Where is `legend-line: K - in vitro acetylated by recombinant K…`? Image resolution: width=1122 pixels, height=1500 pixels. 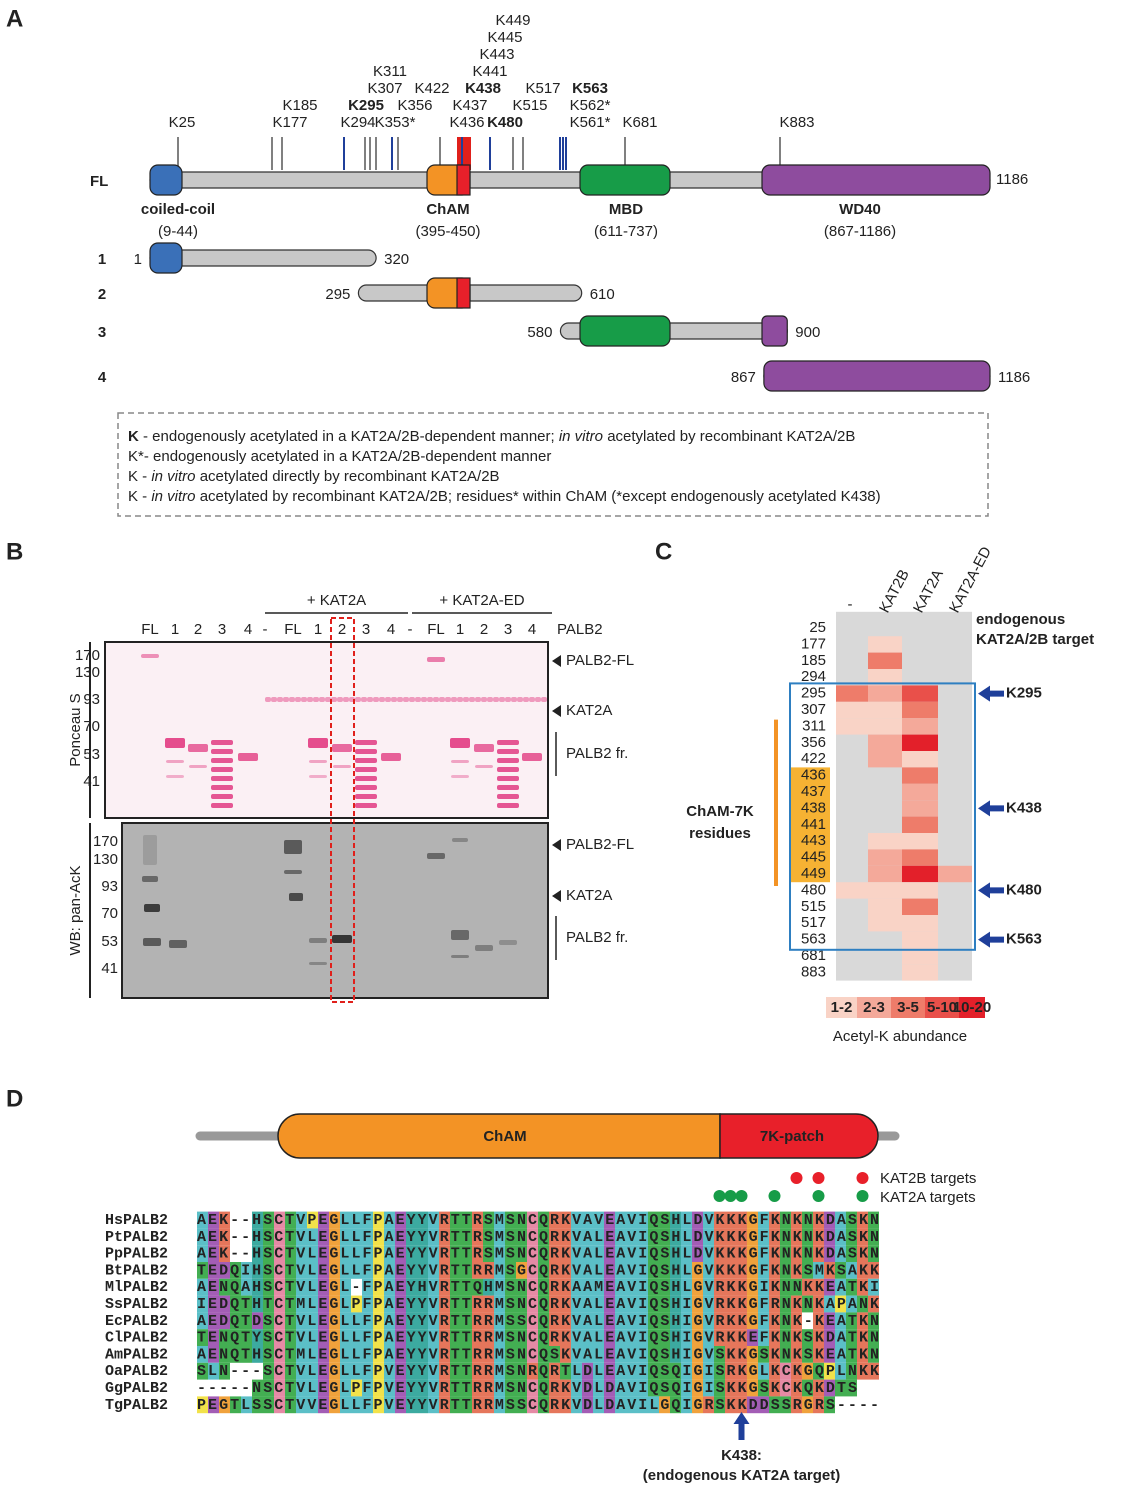 legend-line: K - in vitro acetylated by recombinant K… is located at coordinates (504, 496).